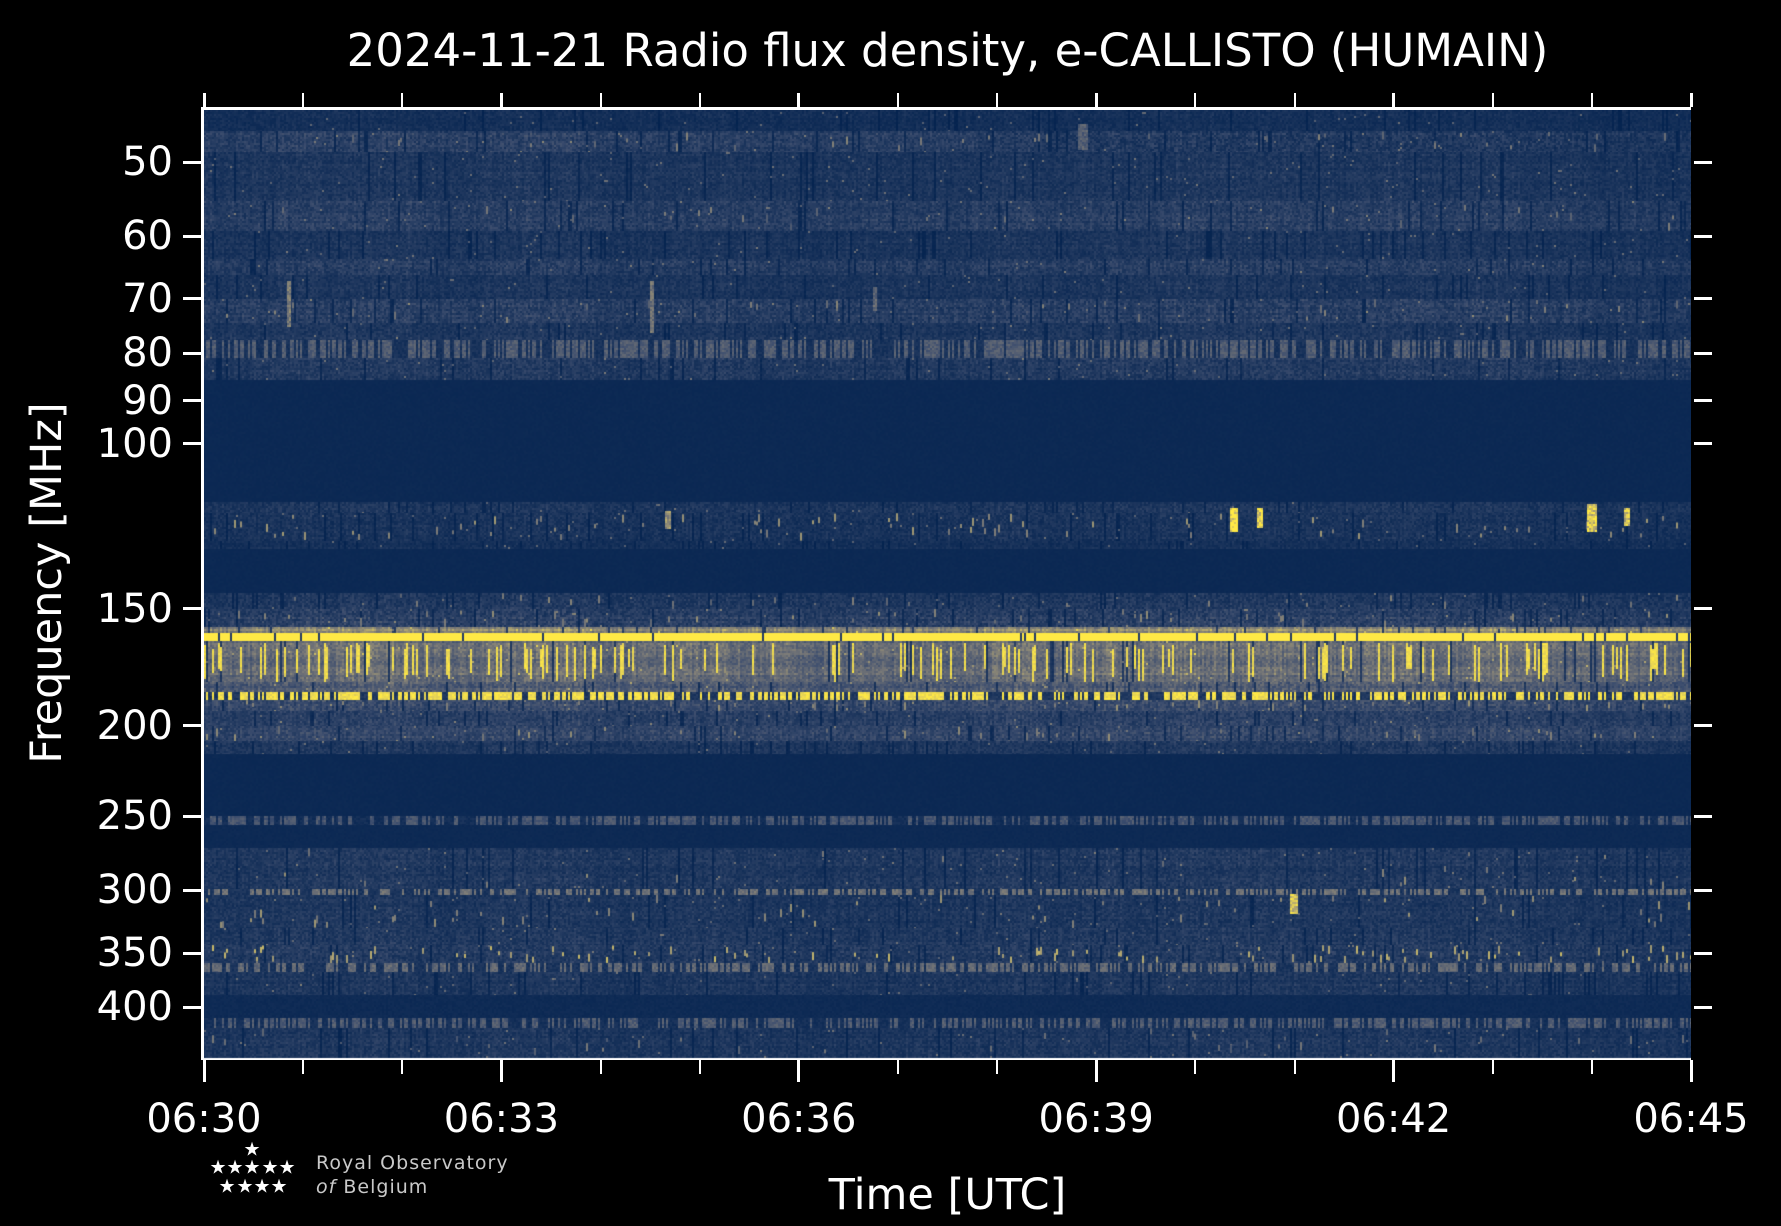 Image resolution: width=1781 pixels, height=1226 pixels. Describe the element at coordinates (799, 1119) in the screenshot. I see `x-axis-tick-label: 06:36` at that location.